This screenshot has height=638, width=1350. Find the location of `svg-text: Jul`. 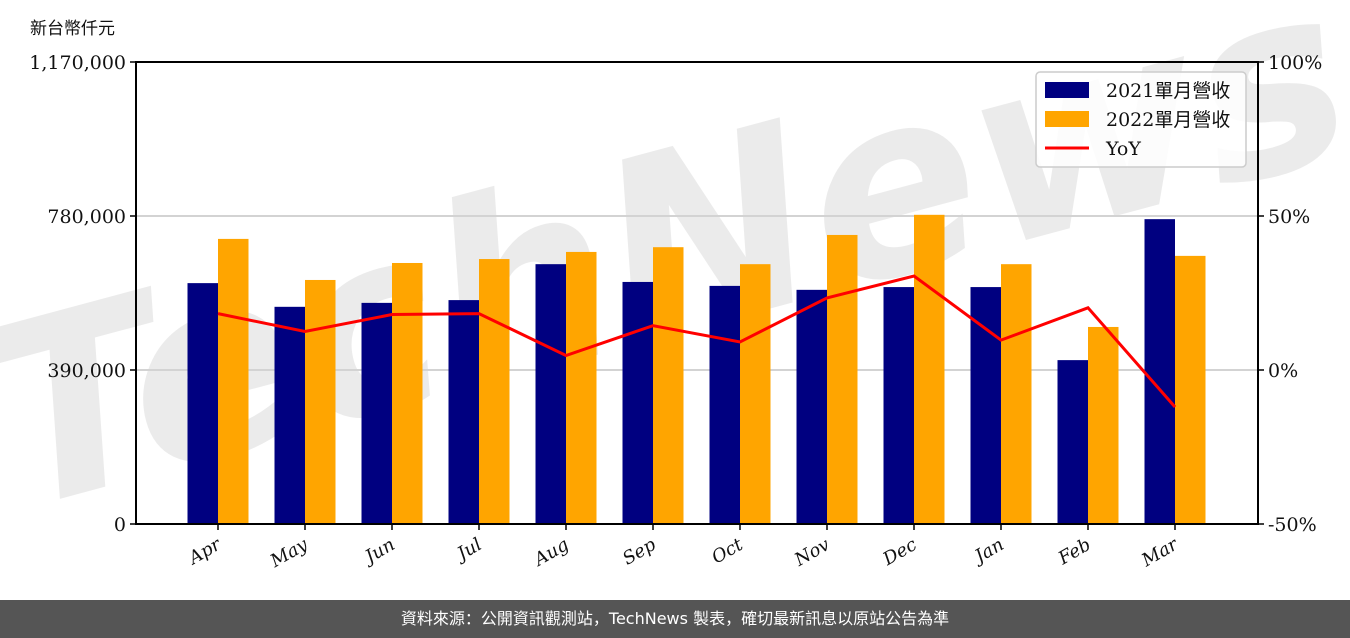

svg-text: Jul is located at coordinates (467, 550).